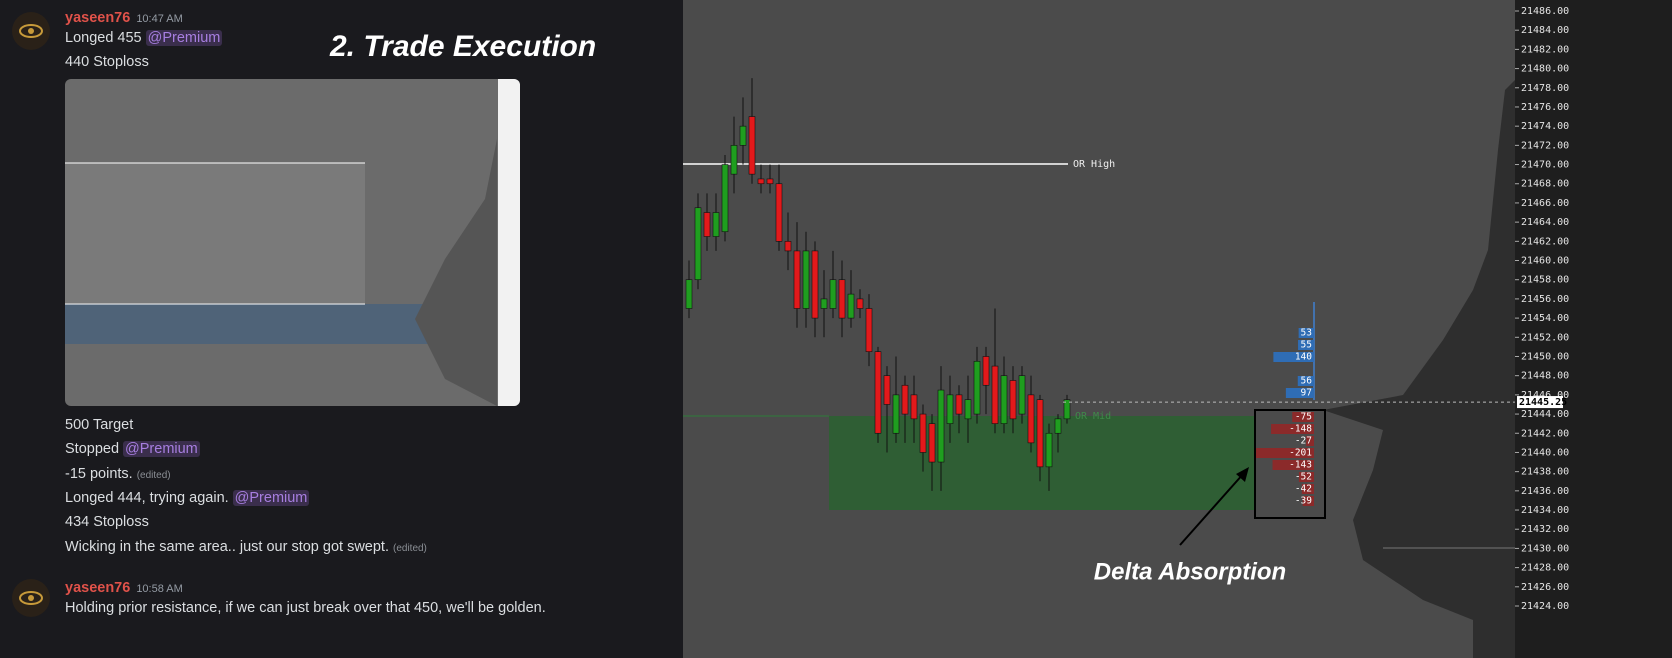  I want to click on image-attachment, so click(292, 242).